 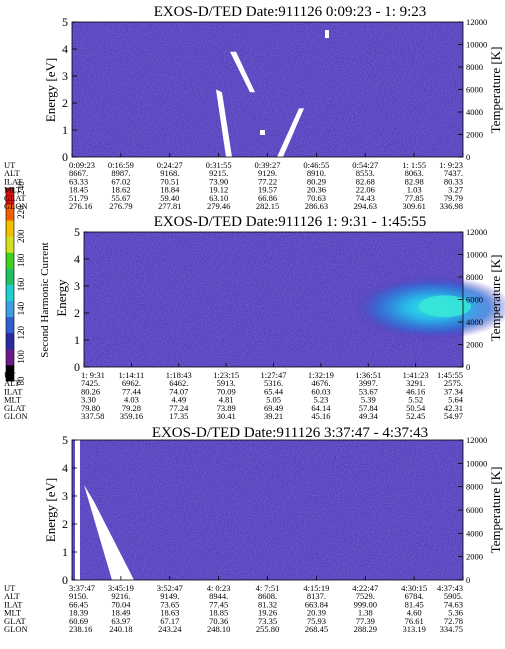 I want to click on info-row-label: GLAT, so click(x=15, y=408).